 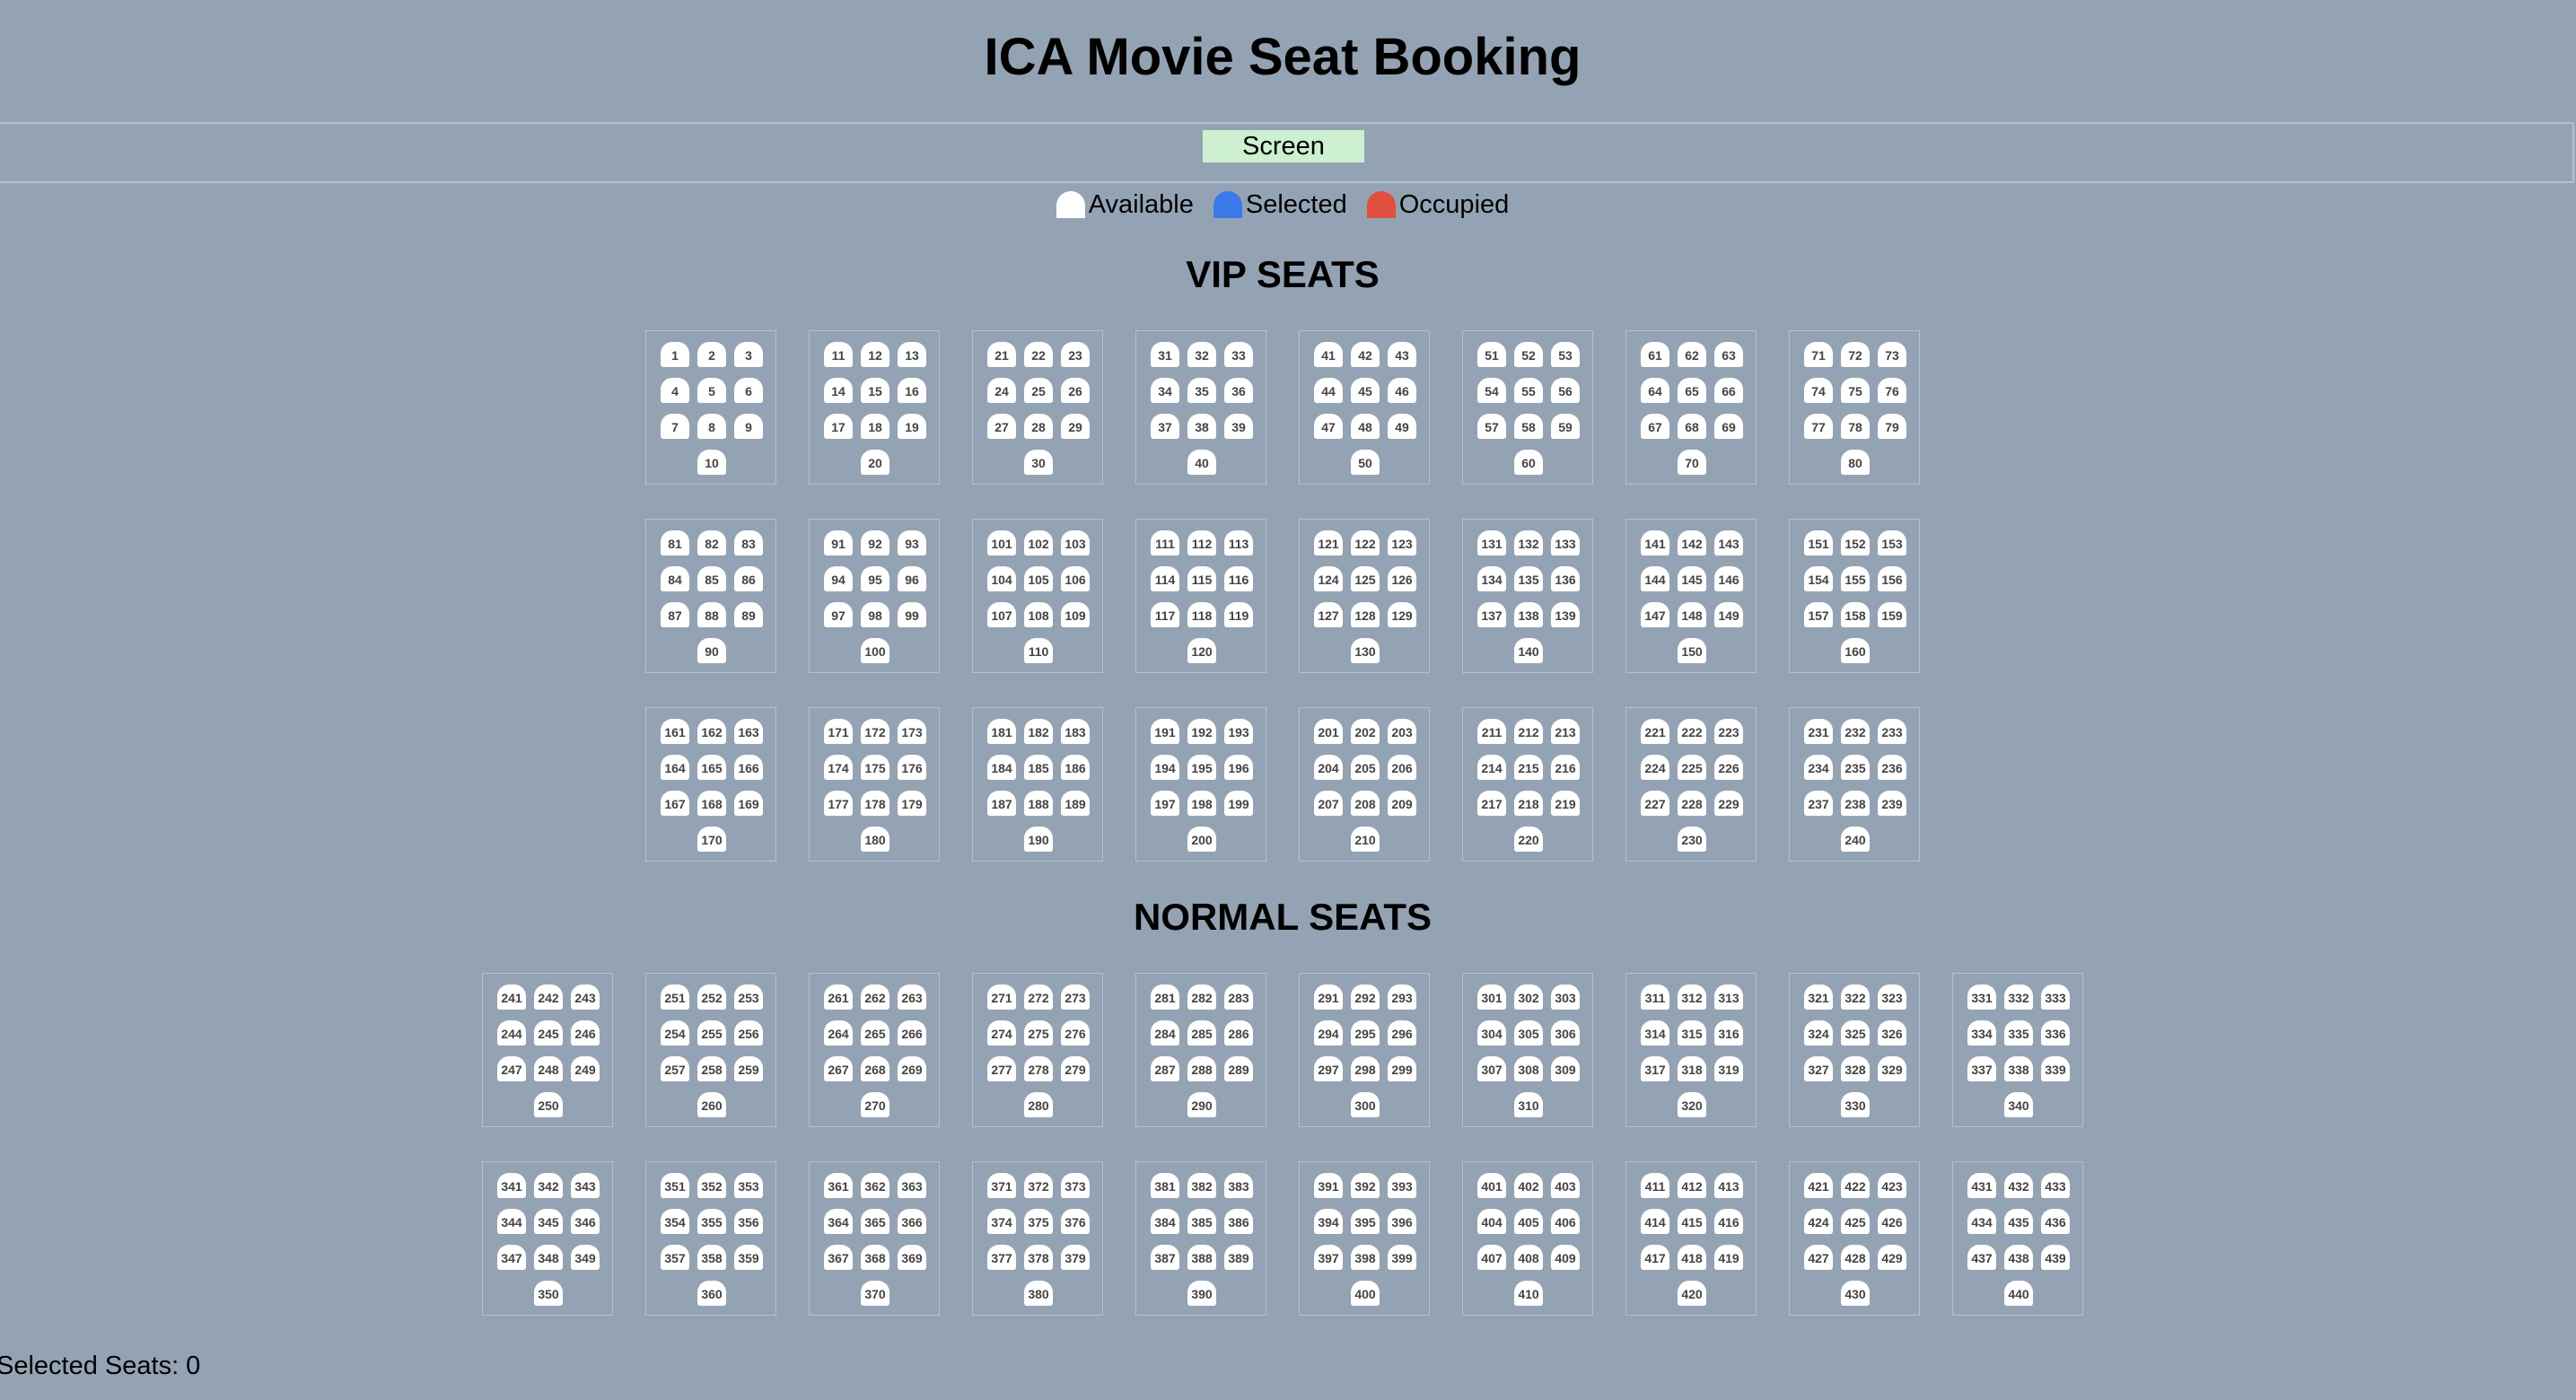 I want to click on seat-404: 404, so click(x=1491, y=1222).